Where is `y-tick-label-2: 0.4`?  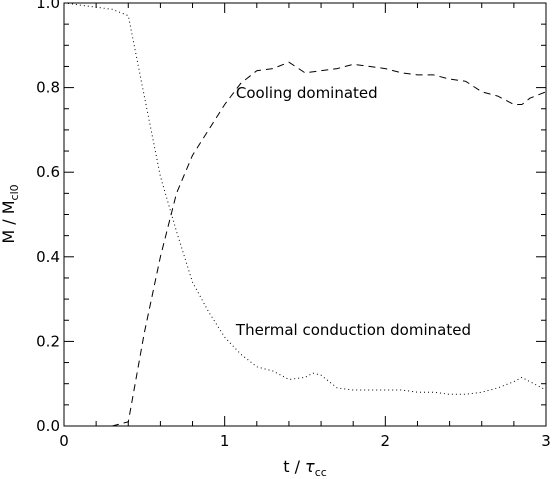 y-tick-label-2: 0.4 is located at coordinates (48, 257).